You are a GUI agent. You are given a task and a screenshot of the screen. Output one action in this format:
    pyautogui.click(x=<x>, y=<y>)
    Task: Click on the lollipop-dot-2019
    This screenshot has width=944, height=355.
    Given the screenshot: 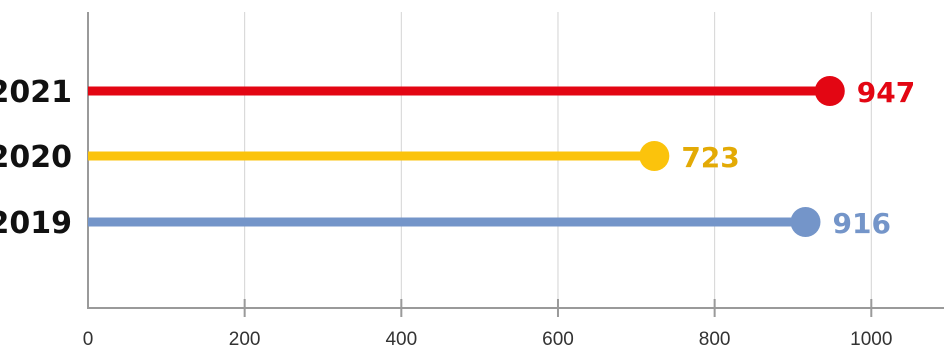 What is the action you would take?
    pyautogui.click(x=805, y=222)
    